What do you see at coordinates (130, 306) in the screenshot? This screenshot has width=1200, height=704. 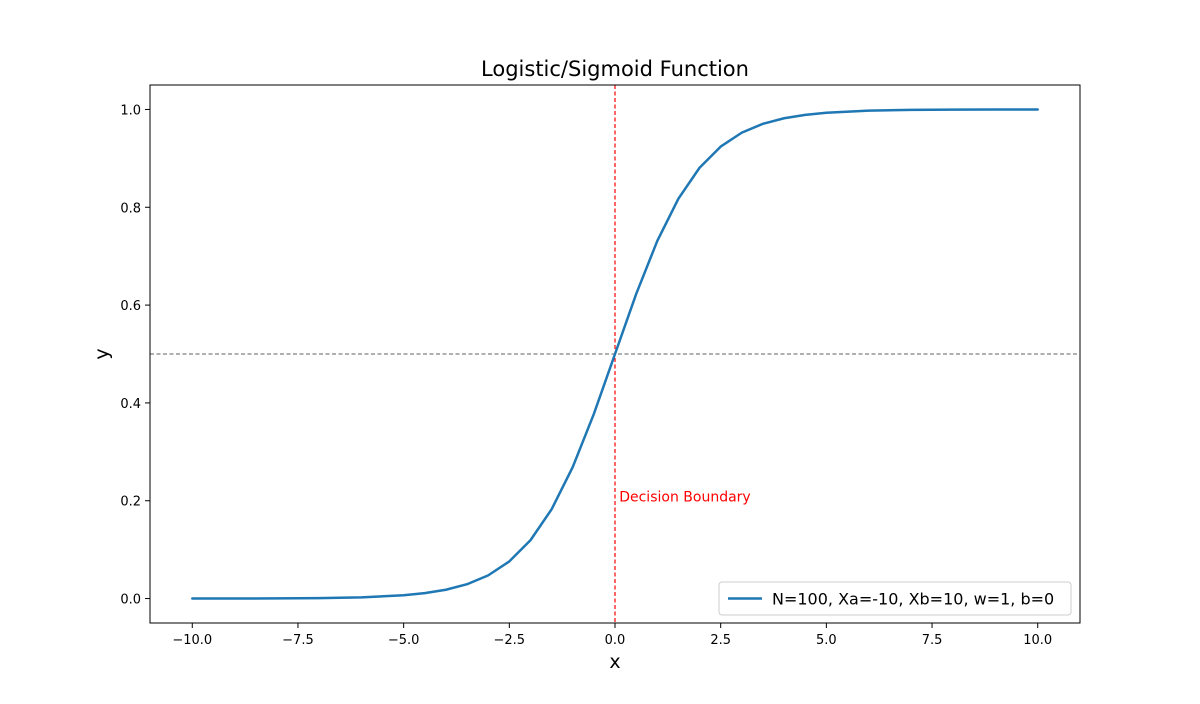 I see `y-tick-label: 0.6` at bounding box center [130, 306].